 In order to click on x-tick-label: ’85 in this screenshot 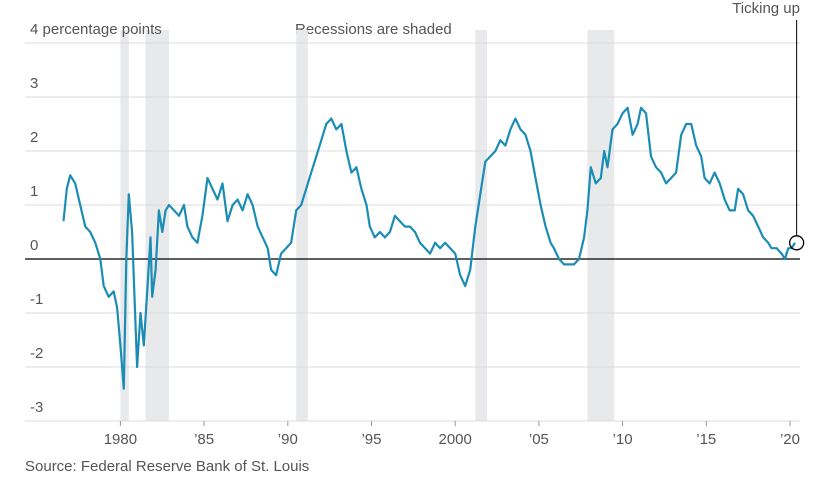, I will do `click(204, 439)`.